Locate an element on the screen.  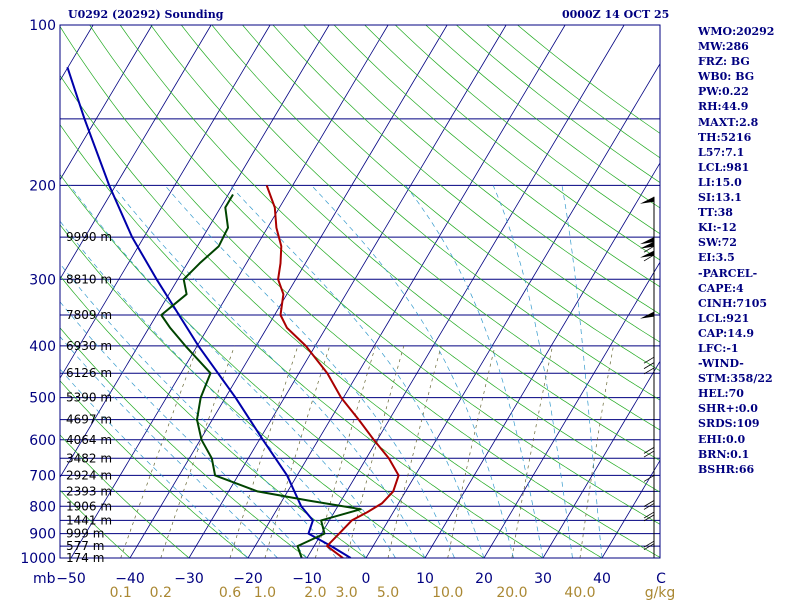
temperature-tick-label: −40 is located at coordinates (130, 579).